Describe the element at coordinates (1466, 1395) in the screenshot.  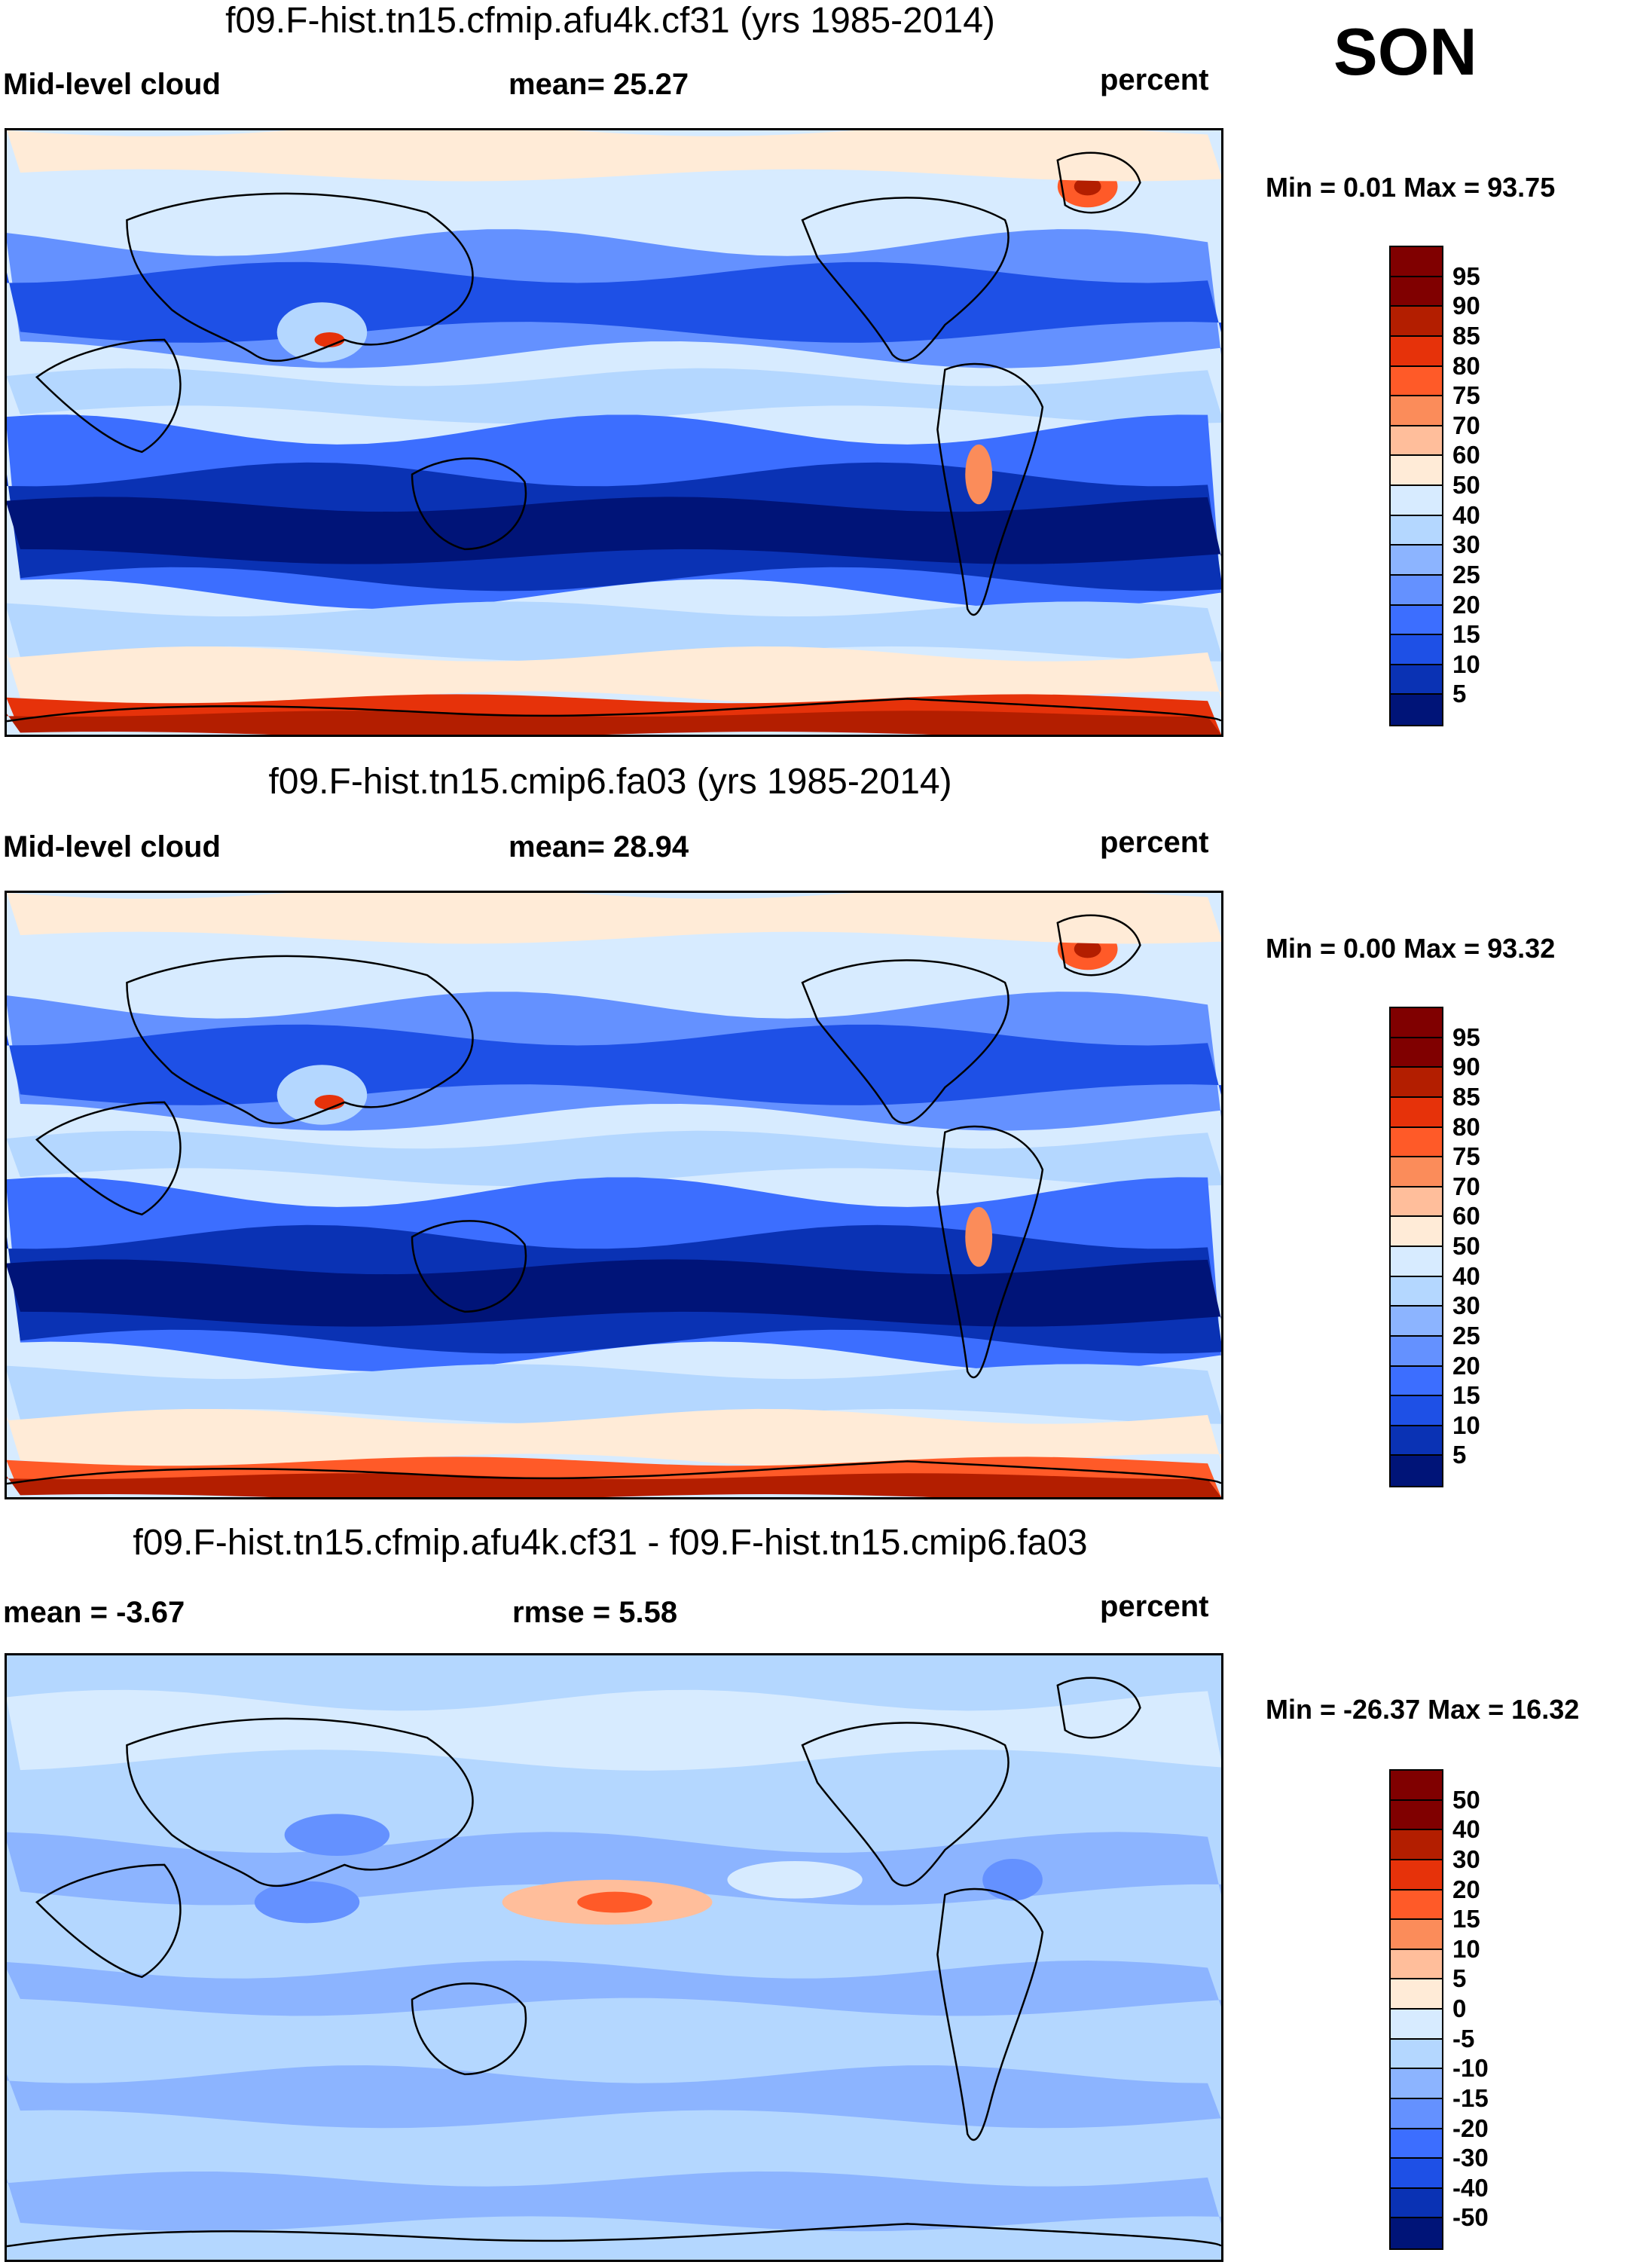
I see `colorbar-tick-label: 15` at that location.